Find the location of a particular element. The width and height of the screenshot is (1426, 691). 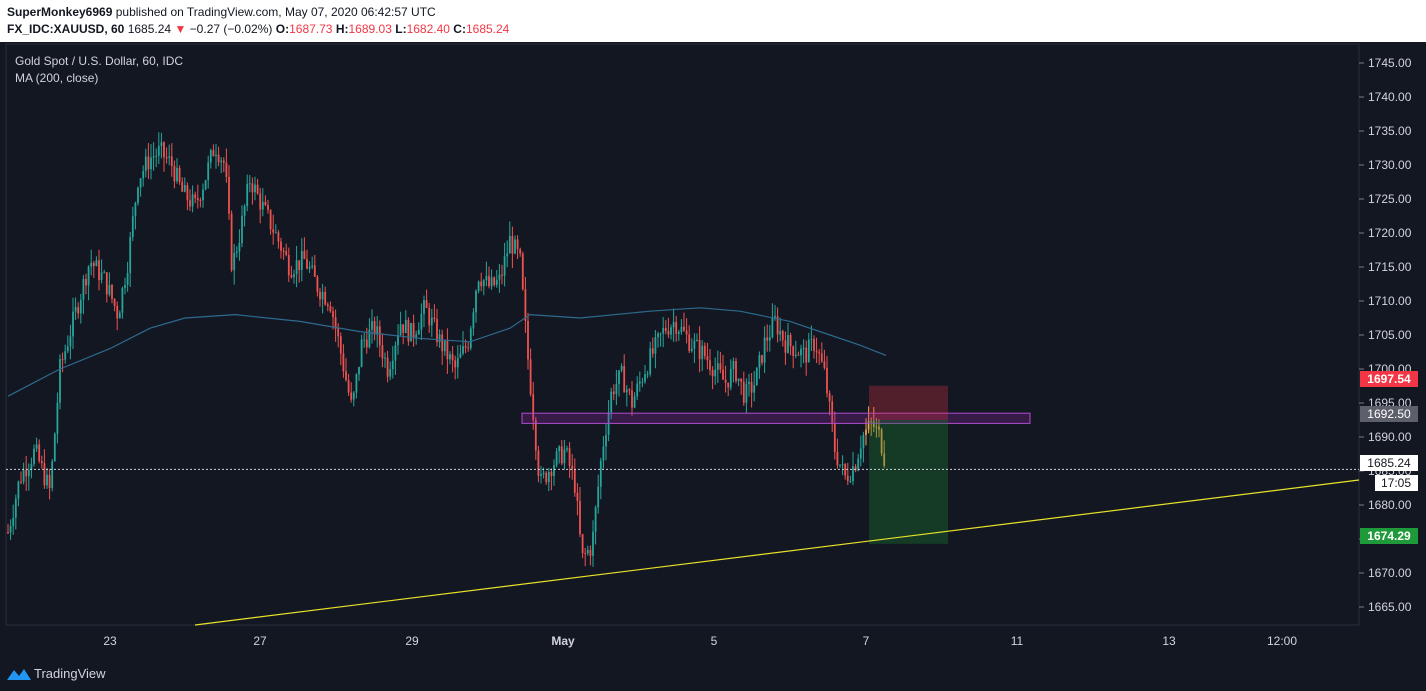

take-profit-zone is located at coordinates (908, 482).